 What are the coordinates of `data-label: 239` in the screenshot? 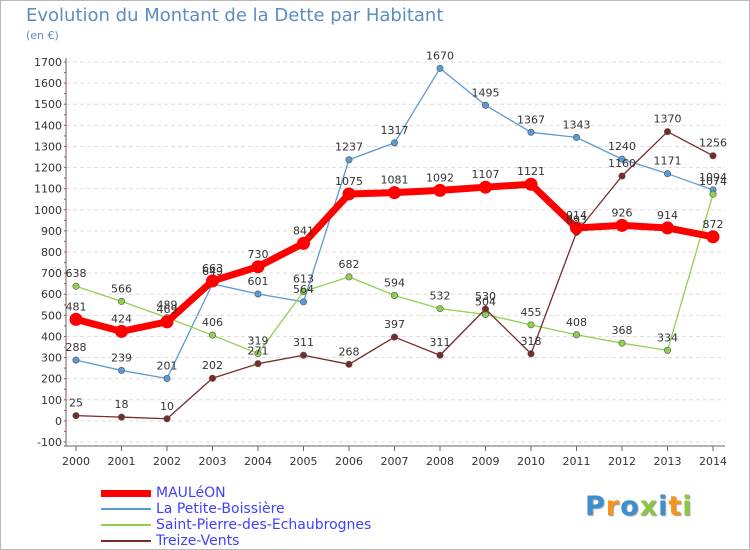 It's located at (121, 357).